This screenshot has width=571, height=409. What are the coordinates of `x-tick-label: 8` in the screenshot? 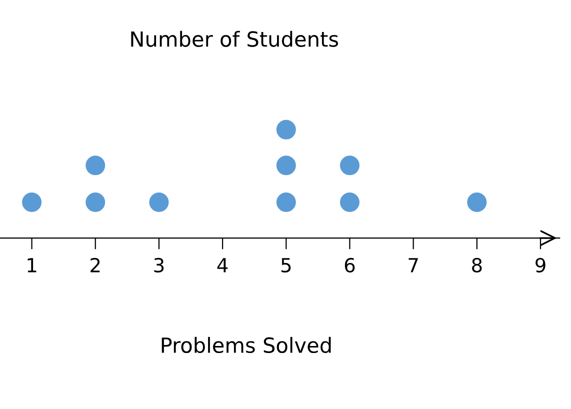 It's located at (477, 265).